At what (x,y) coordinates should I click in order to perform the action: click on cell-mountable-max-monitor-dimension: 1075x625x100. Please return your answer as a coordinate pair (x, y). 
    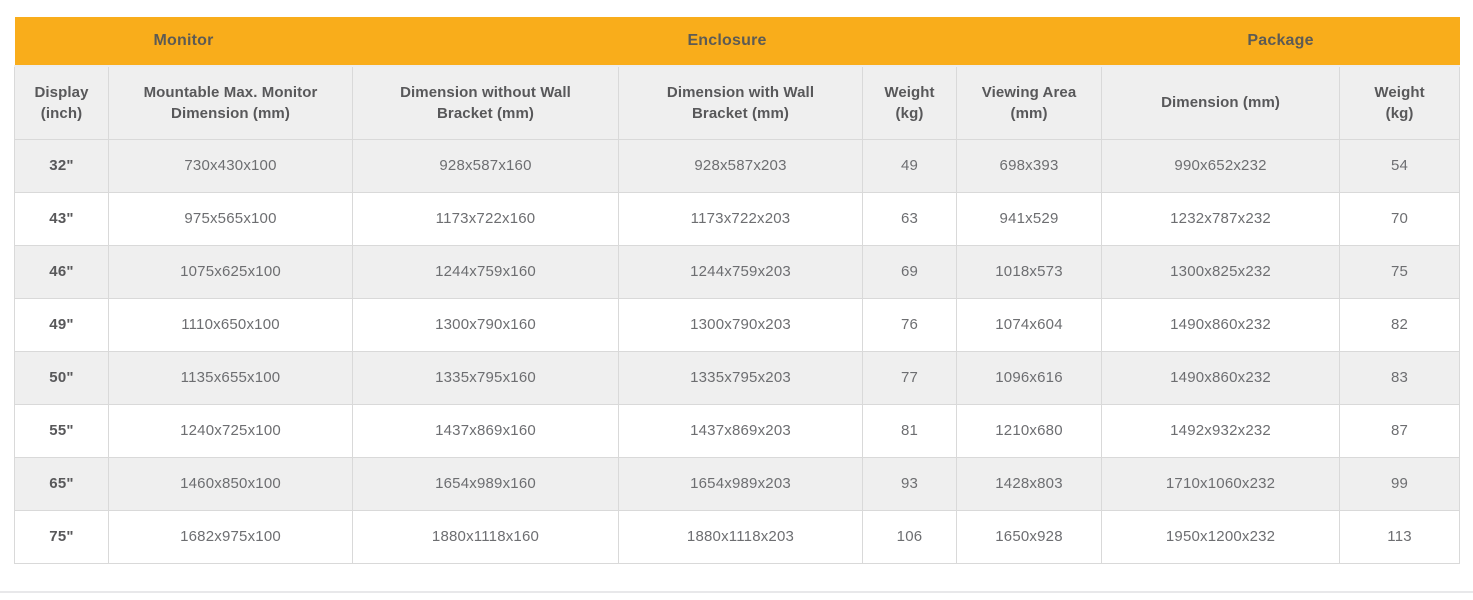
    Looking at the image, I should click on (230, 271).